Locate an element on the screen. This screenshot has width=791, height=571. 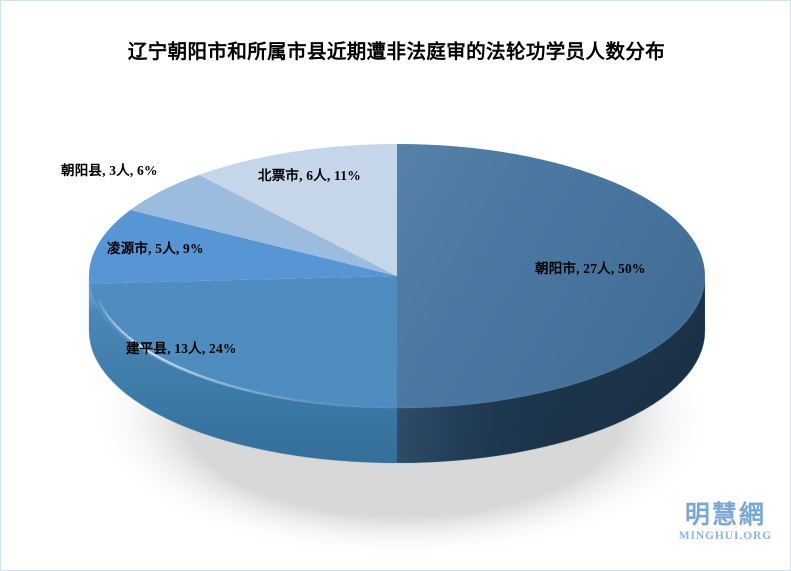
pie-label-beipiao-shi: 北票市, 6人, 11% is located at coordinates (309, 175).